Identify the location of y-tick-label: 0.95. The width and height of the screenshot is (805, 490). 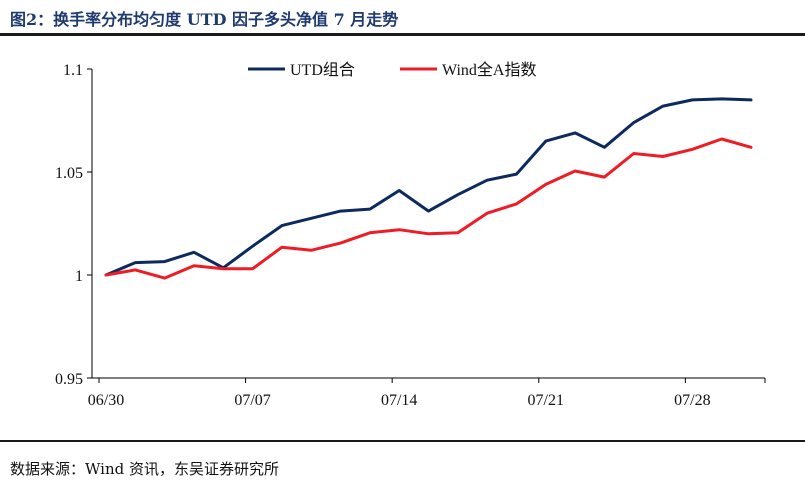
(69, 379).